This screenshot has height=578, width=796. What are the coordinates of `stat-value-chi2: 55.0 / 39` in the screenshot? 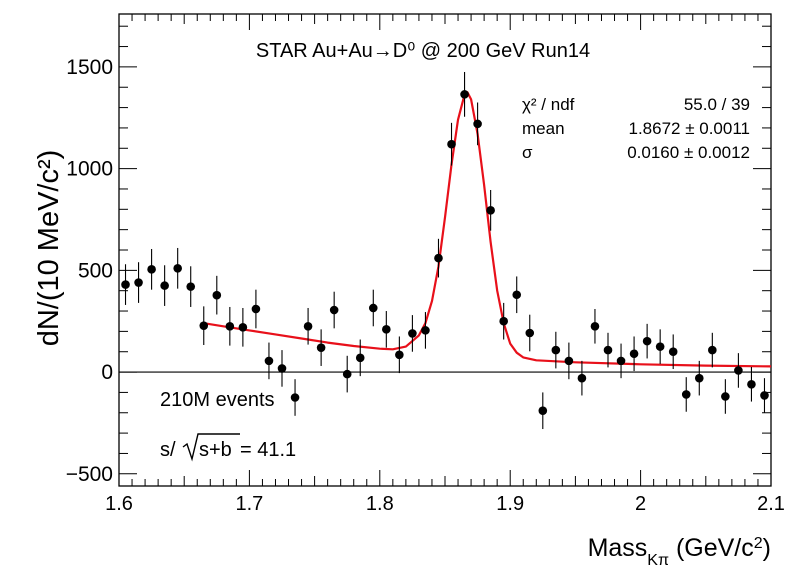 It's located at (717, 104).